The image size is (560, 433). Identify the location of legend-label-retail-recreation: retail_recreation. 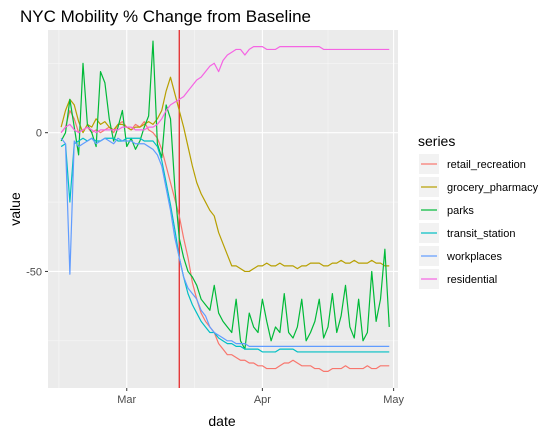
(486, 165).